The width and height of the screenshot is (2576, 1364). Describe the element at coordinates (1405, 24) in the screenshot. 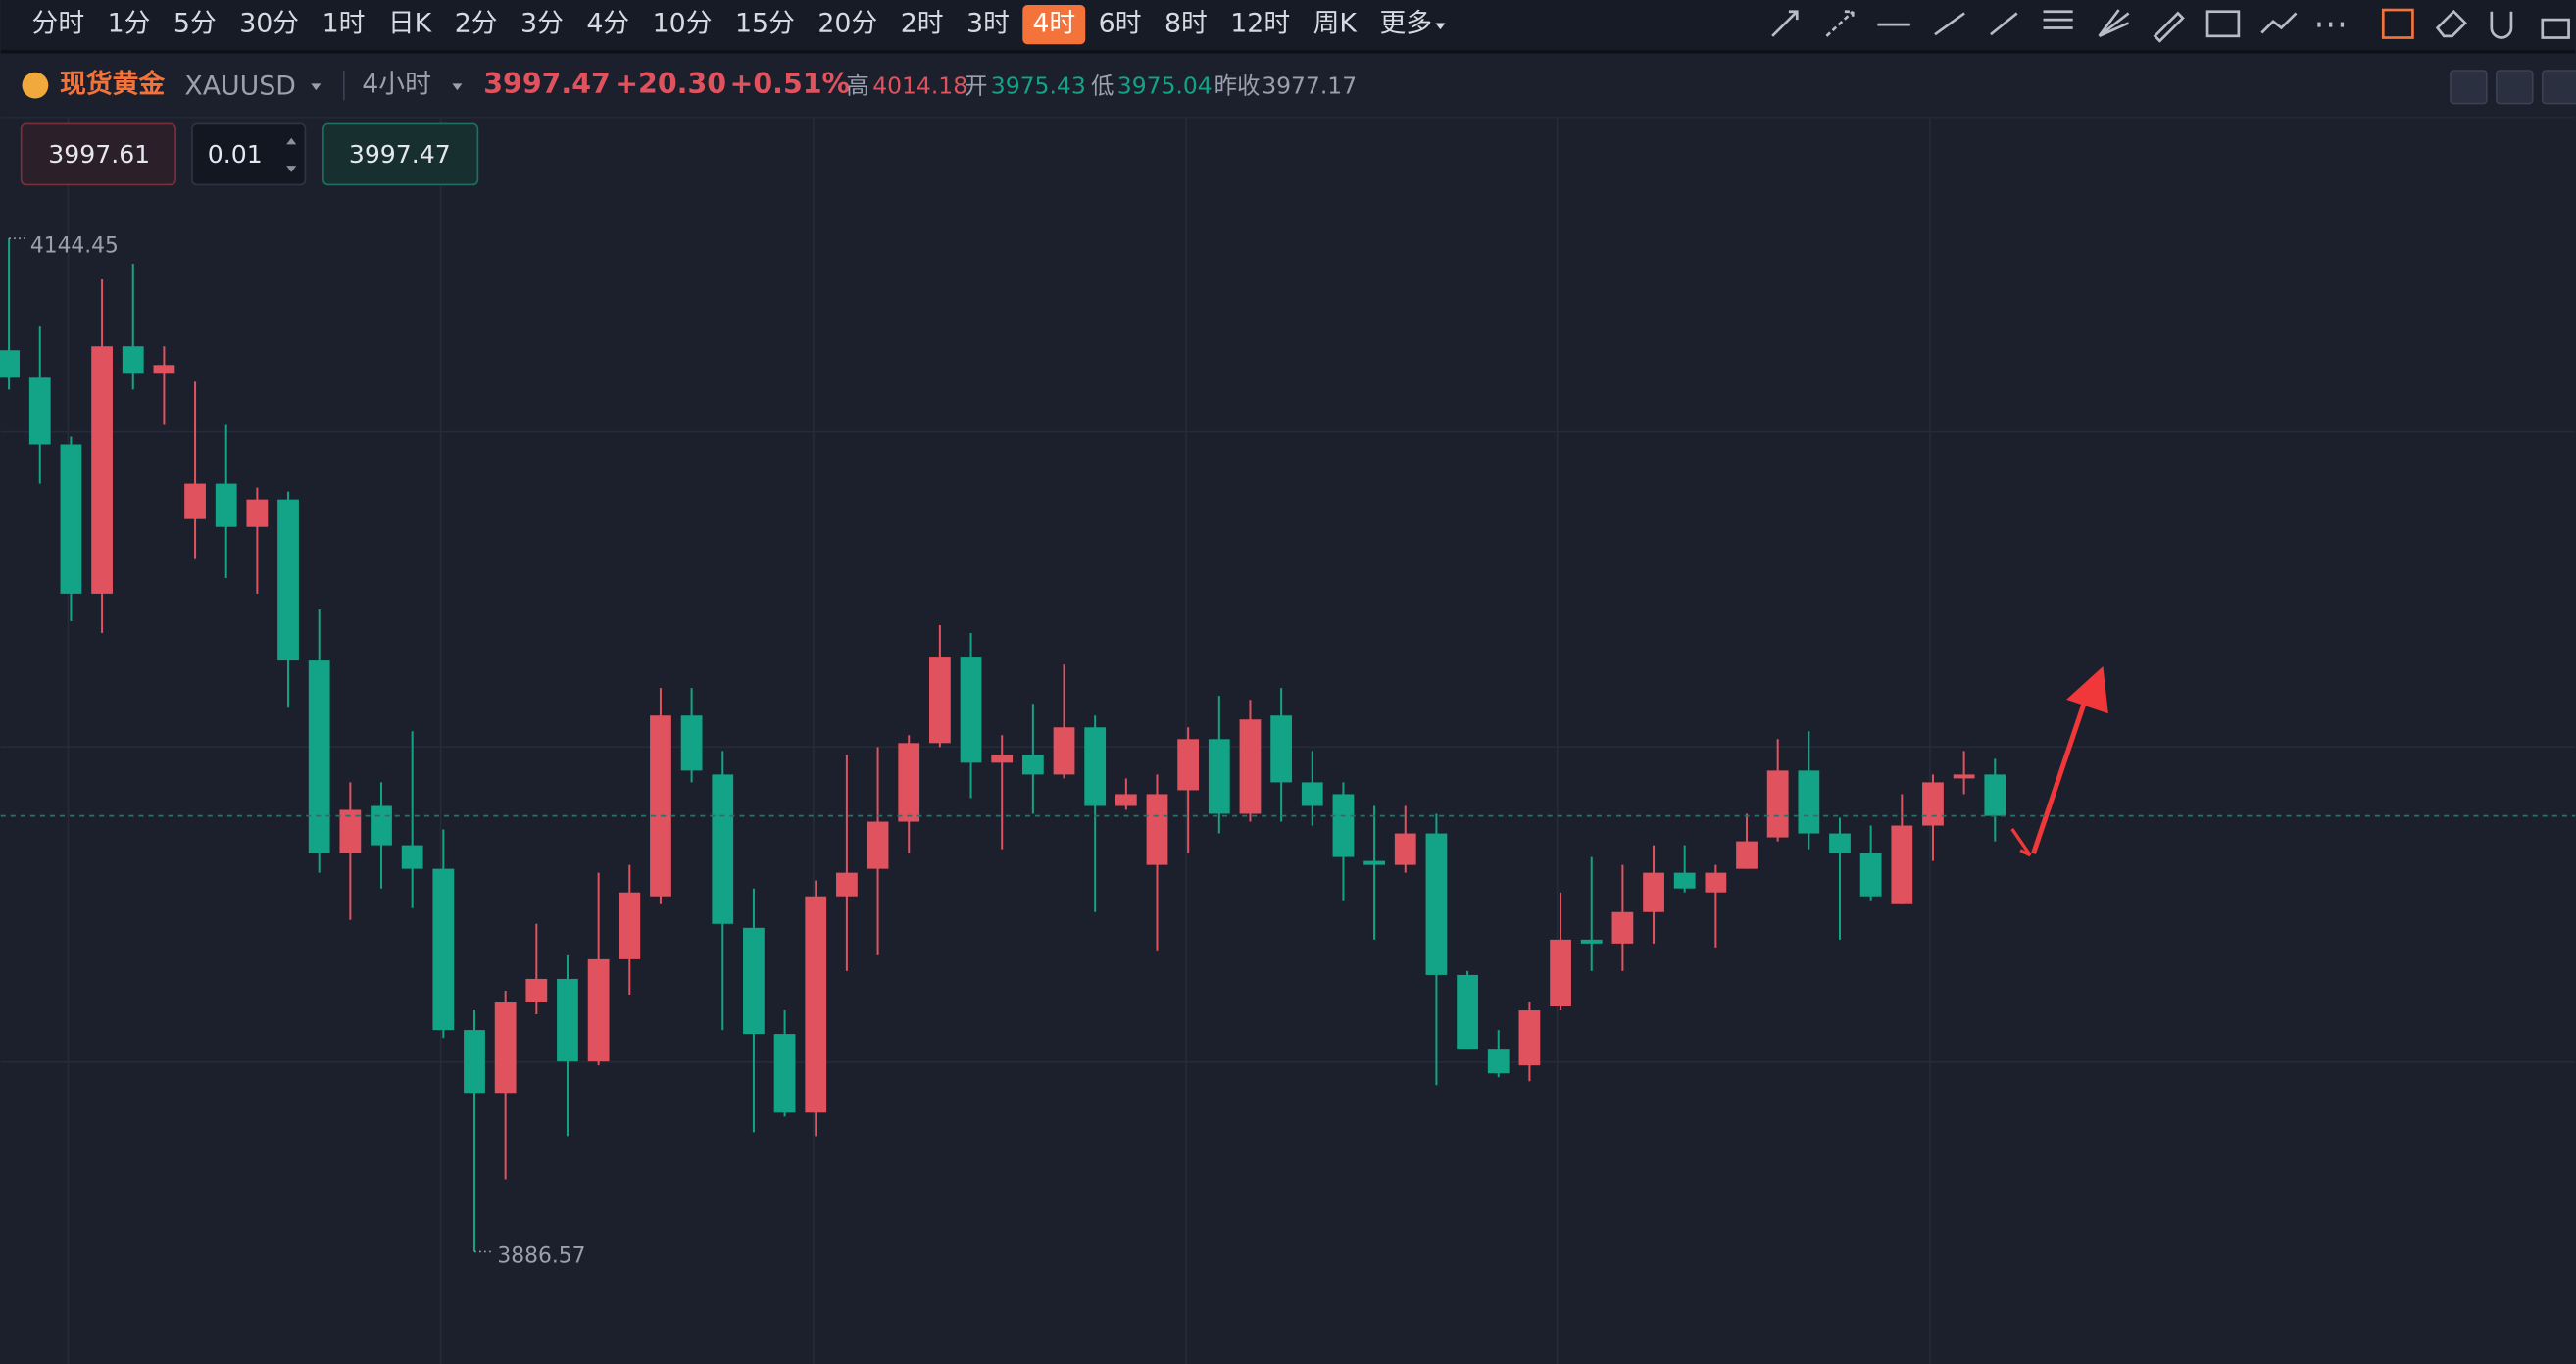

I see `timeframe-tab: 更多` at that location.